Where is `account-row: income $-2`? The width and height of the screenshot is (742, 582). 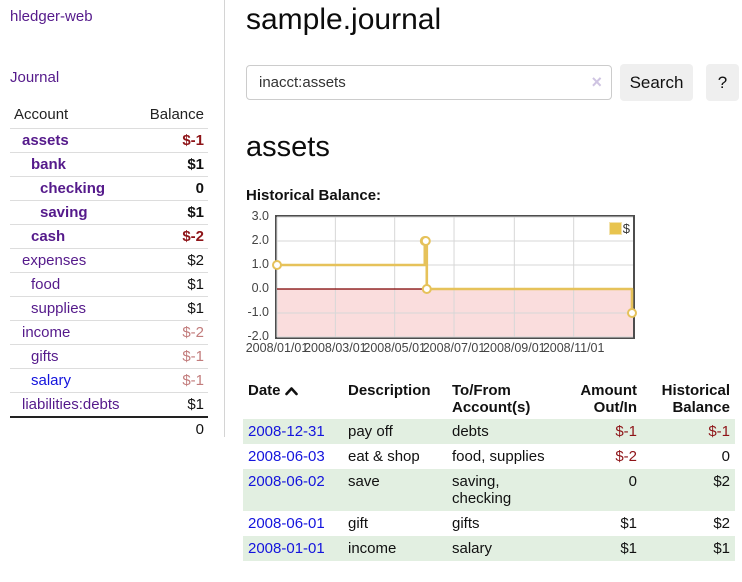 account-row: income $-2 is located at coordinates (109, 332).